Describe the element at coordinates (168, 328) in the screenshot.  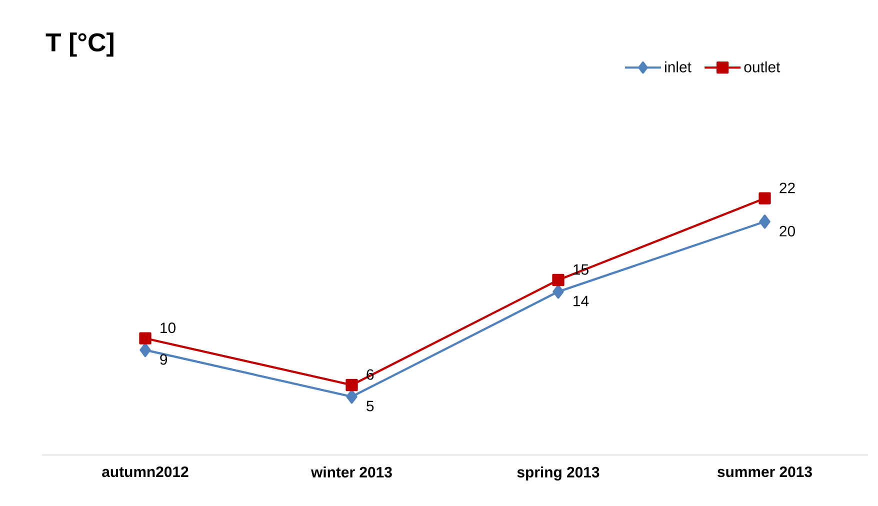
I see `data-label: 10` at that location.